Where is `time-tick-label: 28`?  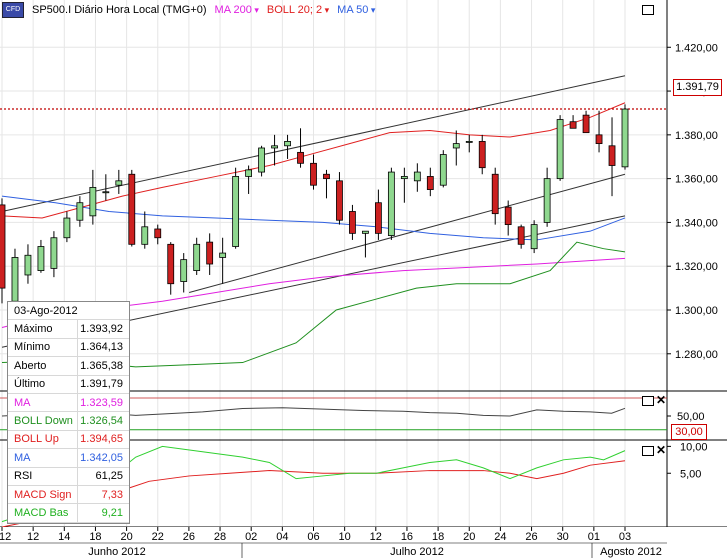 time-tick-label: 28 is located at coordinates (220, 537).